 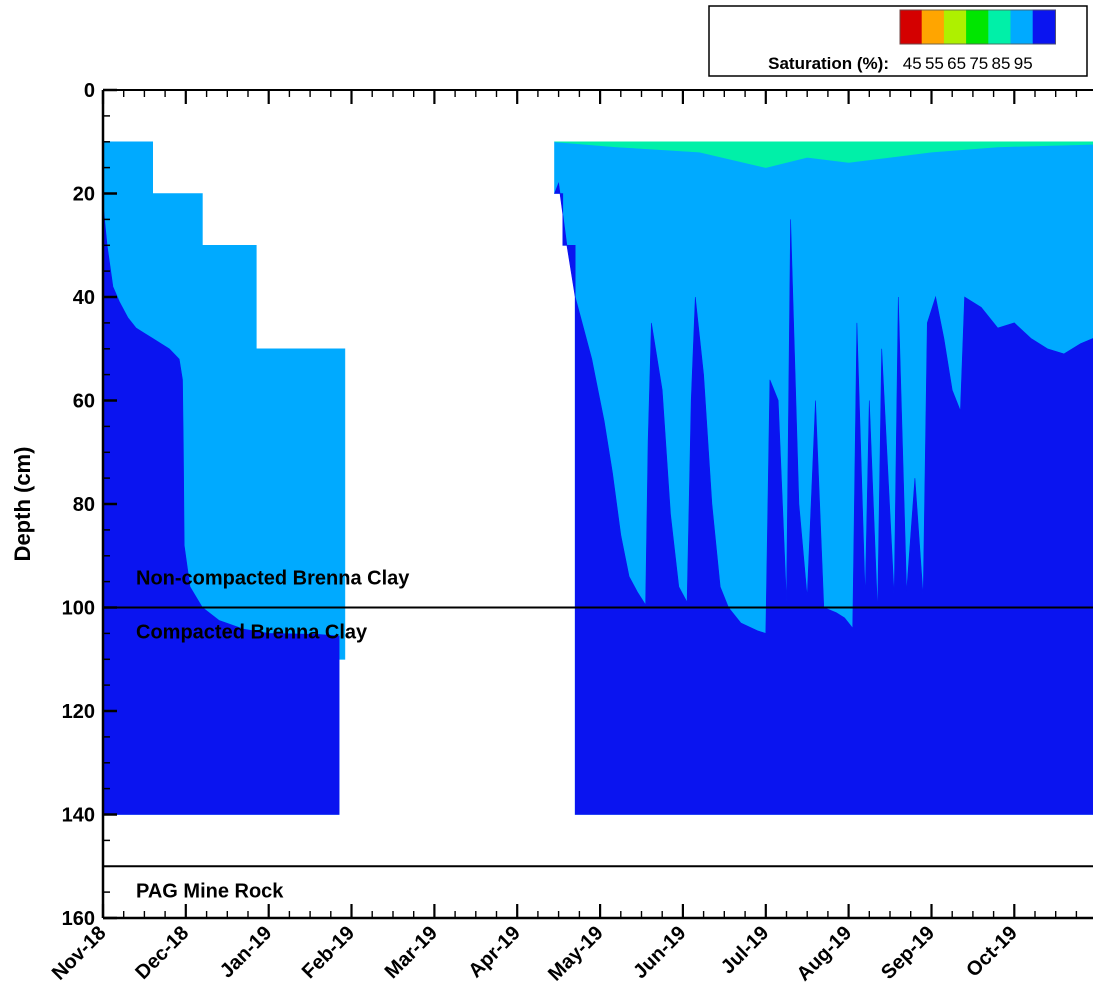 What do you see at coordinates (745, 950) in the screenshot?
I see `x-tick-label: Jul-19` at bounding box center [745, 950].